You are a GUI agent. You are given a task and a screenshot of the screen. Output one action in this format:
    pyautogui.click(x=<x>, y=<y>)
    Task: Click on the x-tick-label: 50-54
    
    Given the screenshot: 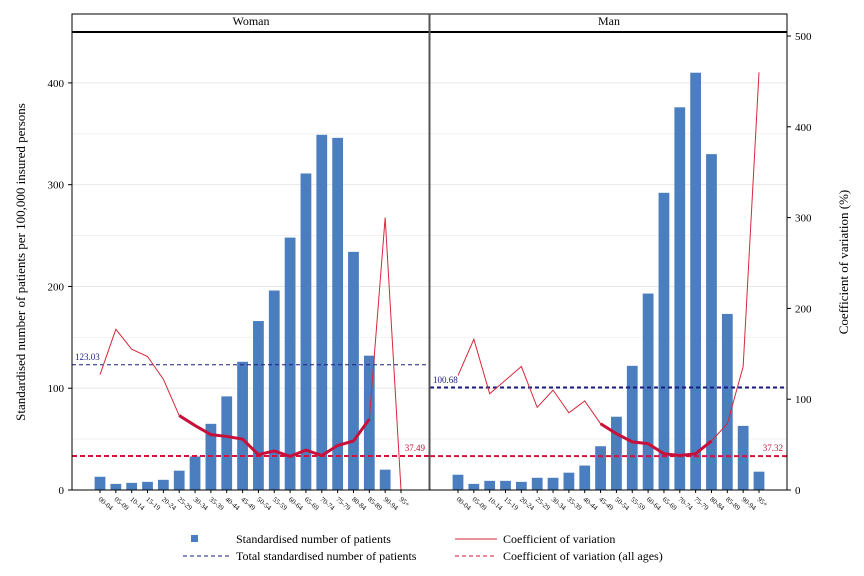 What is the action you would take?
    pyautogui.click(x=622, y=503)
    